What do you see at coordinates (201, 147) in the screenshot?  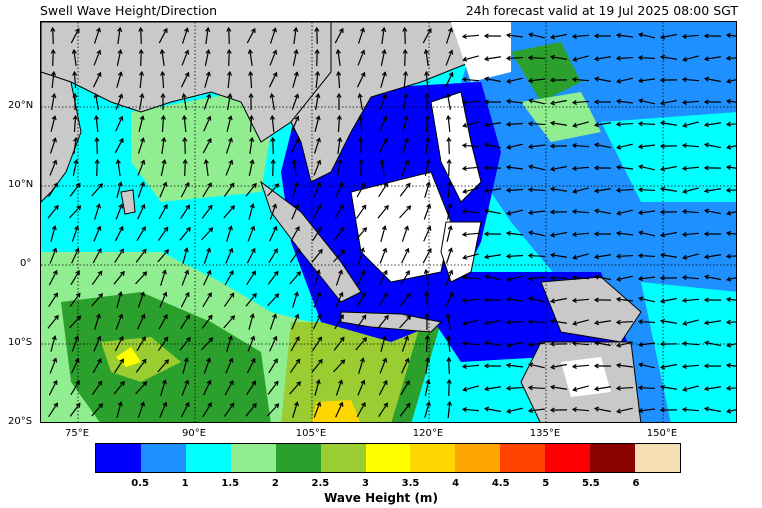 I see `bay-of-bengal-zone` at bounding box center [201, 147].